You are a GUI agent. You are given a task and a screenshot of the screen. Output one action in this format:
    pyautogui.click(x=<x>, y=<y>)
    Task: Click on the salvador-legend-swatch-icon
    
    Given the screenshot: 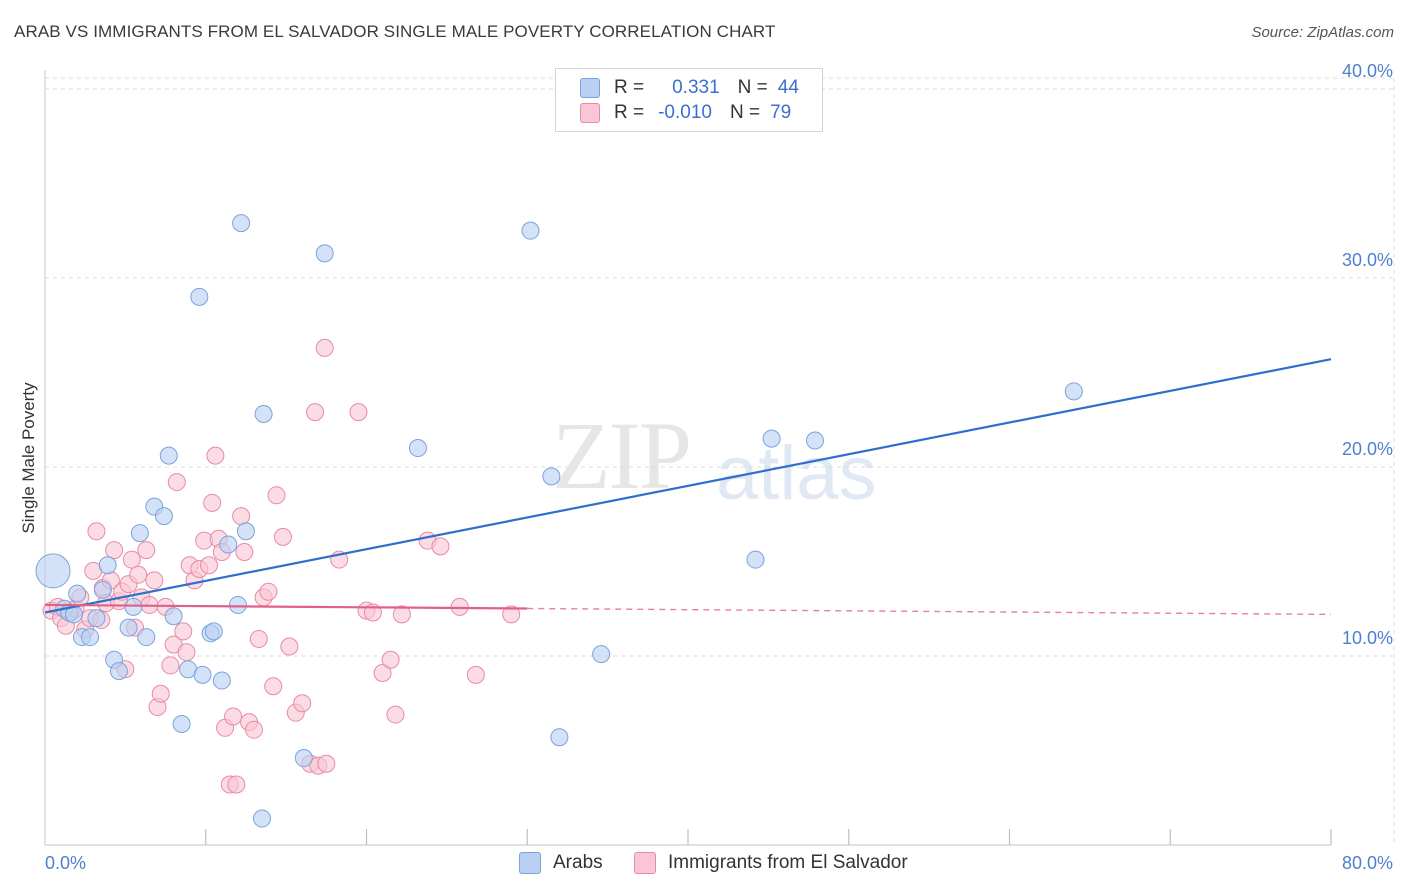 What is the action you would take?
    pyautogui.click(x=645, y=863)
    